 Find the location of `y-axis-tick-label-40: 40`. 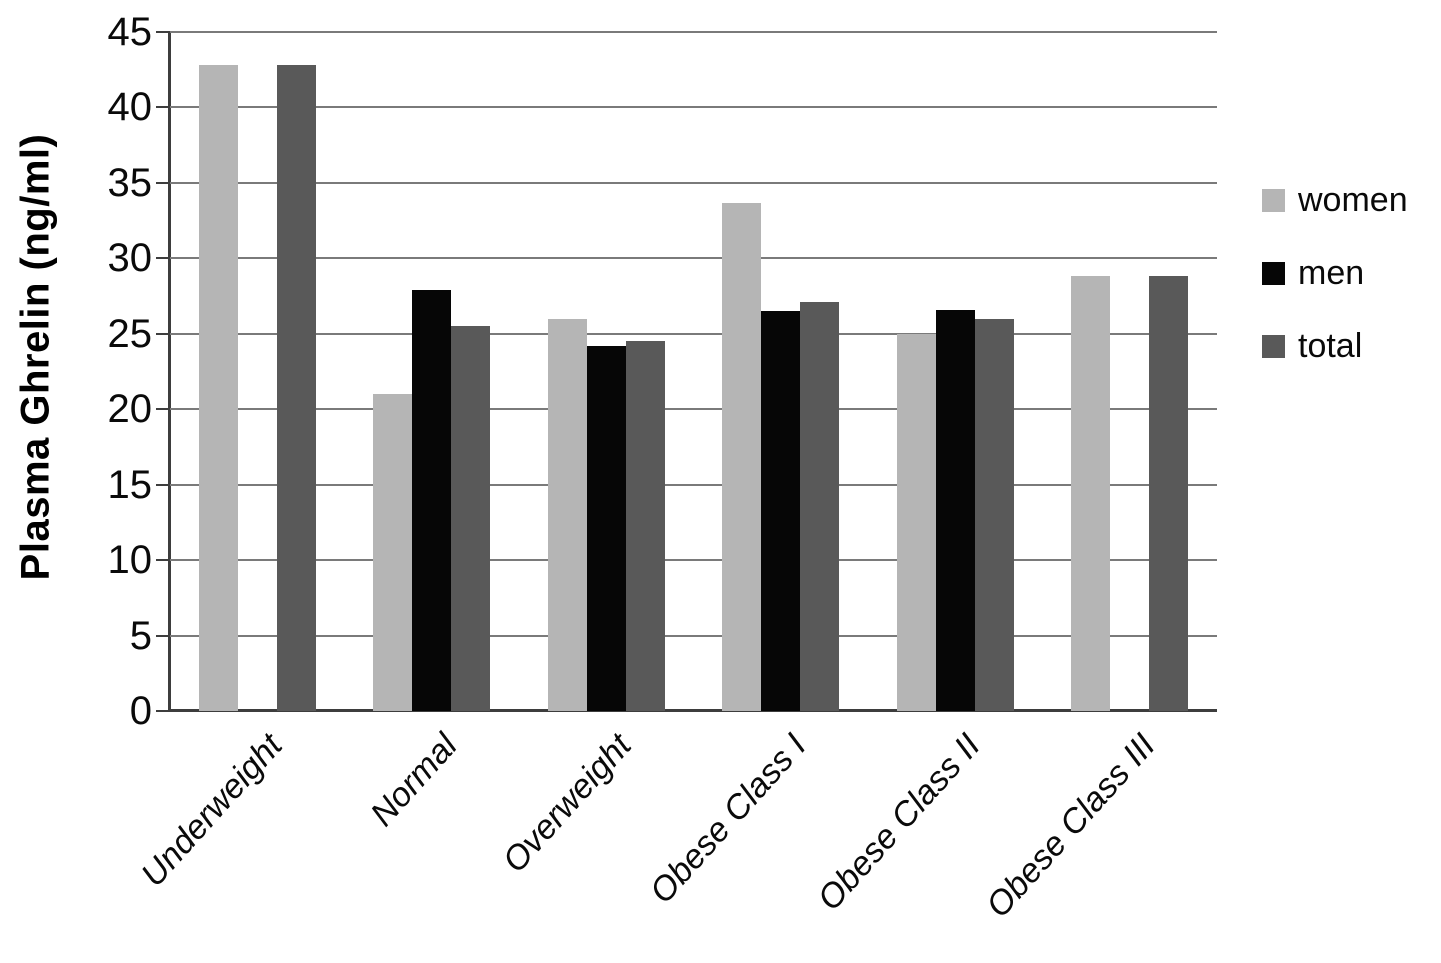

y-axis-tick-label-40: 40 is located at coordinates (130, 107).